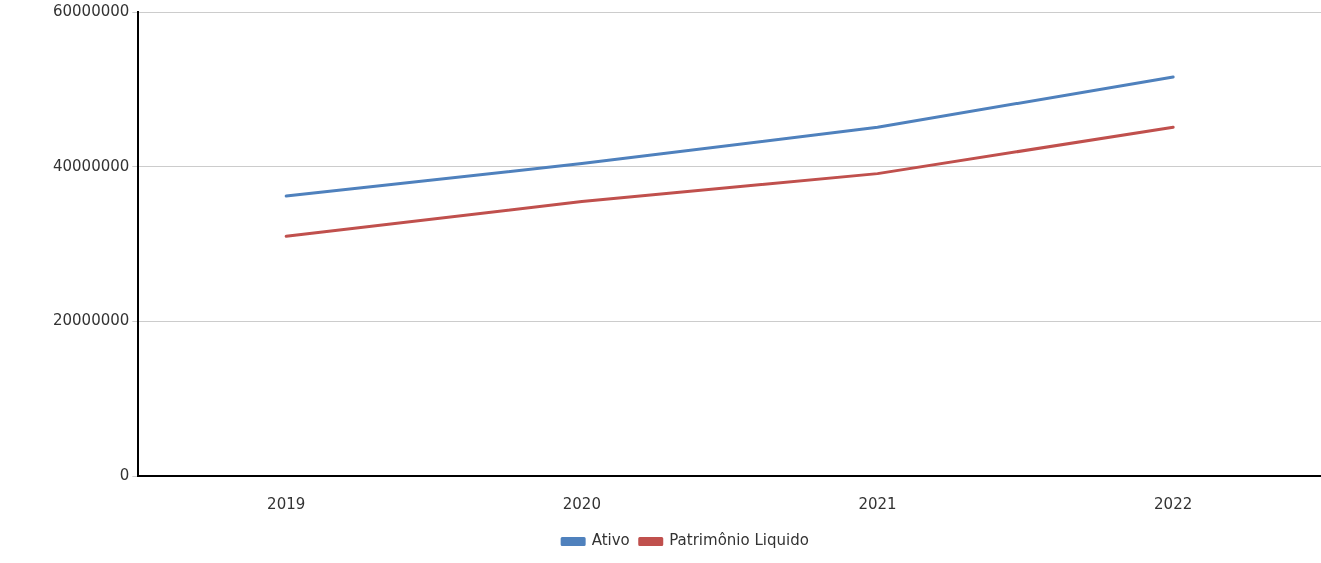 Image resolution: width=1321 pixels, height=563 pixels. Describe the element at coordinates (91, 165) in the screenshot. I see `y-tick-label: 40000000` at that location.